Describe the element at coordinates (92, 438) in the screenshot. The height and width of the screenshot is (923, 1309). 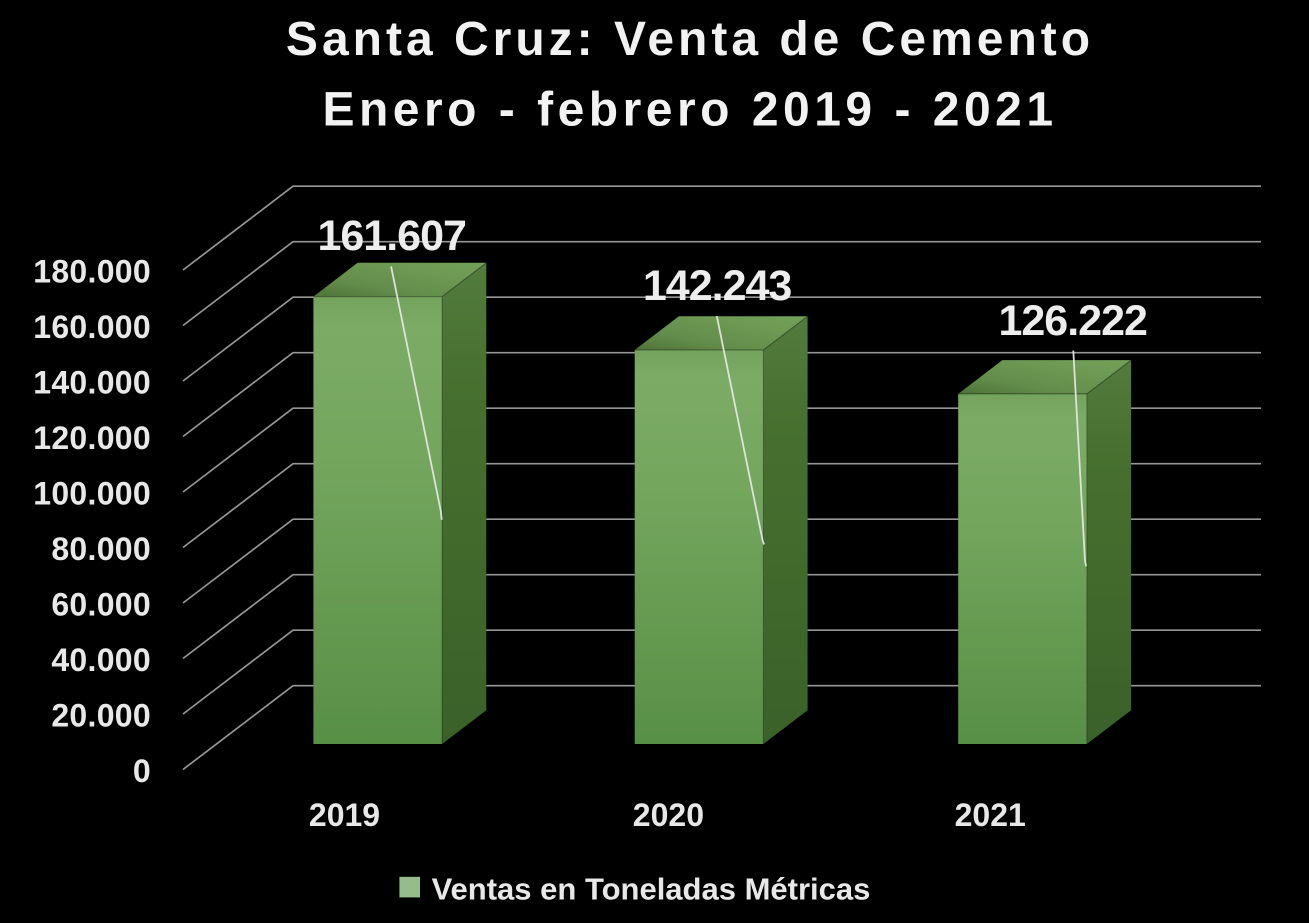
I see `svg-text: 120.000` at that location.